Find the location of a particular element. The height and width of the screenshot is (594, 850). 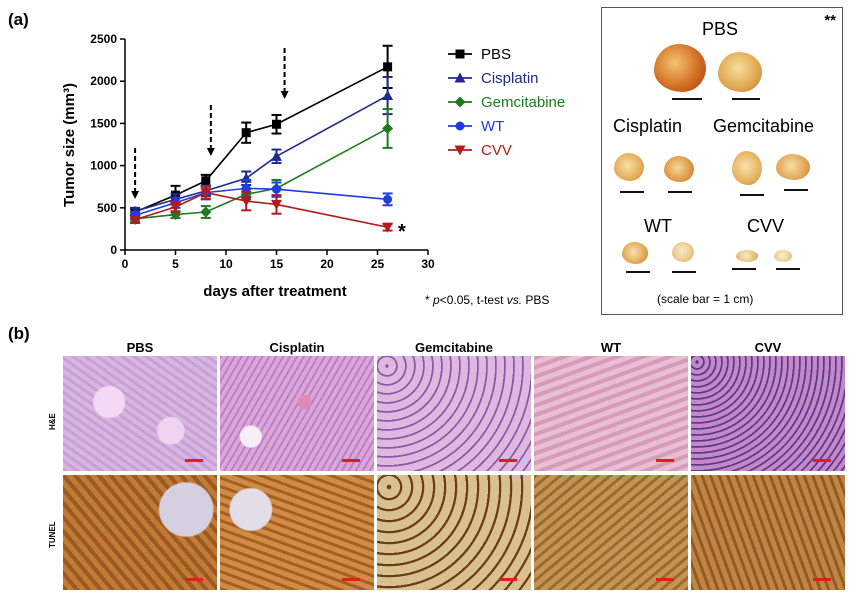

y-tick-label: 0 is located at coordinates (113, 250).